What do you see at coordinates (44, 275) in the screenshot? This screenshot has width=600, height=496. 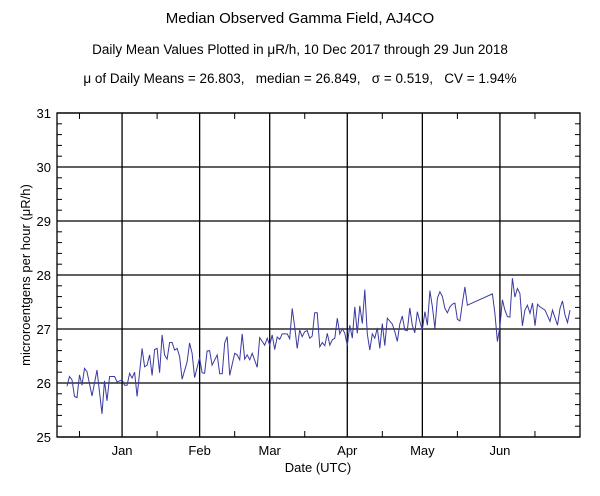 I see `y-tick-label: 28` at bounding box center [44, 275].